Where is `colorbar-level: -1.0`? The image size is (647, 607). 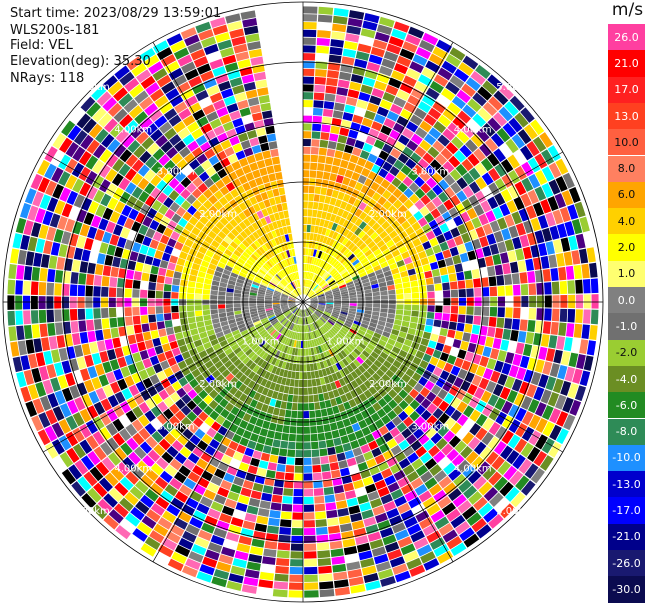 colorbar-level: -1.0 is located at coordinates (626, 326).